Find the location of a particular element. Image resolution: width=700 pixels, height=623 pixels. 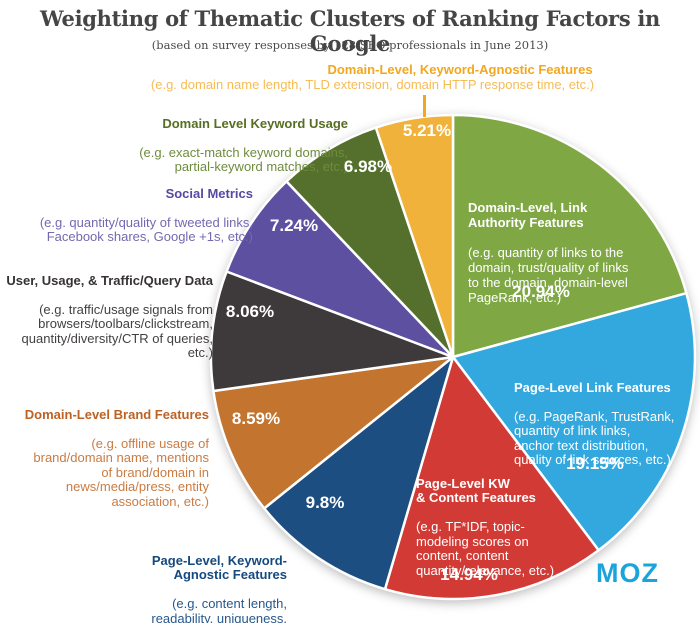

label-title-page-keyword-agnostic: Page-Level, Keyword- Agnostic Features is located at coordinates (219, 567).